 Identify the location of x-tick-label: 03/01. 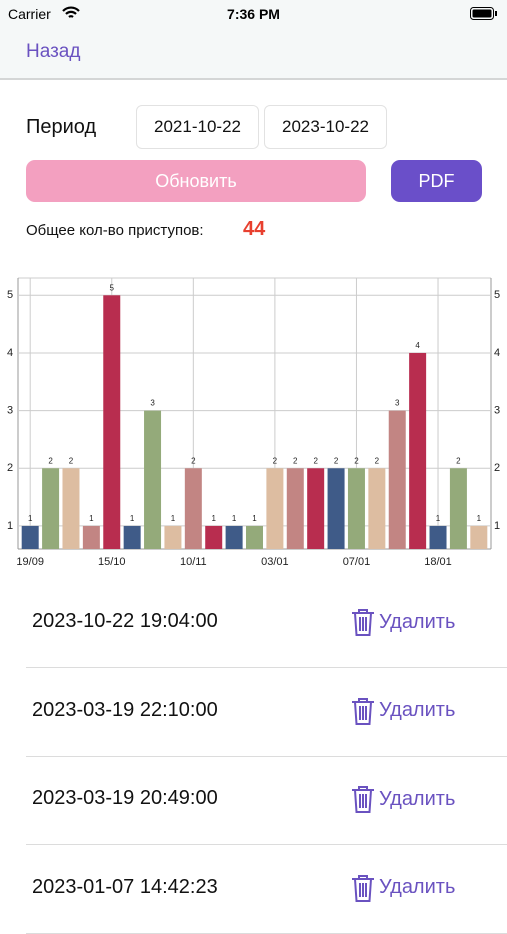
(275, 562).